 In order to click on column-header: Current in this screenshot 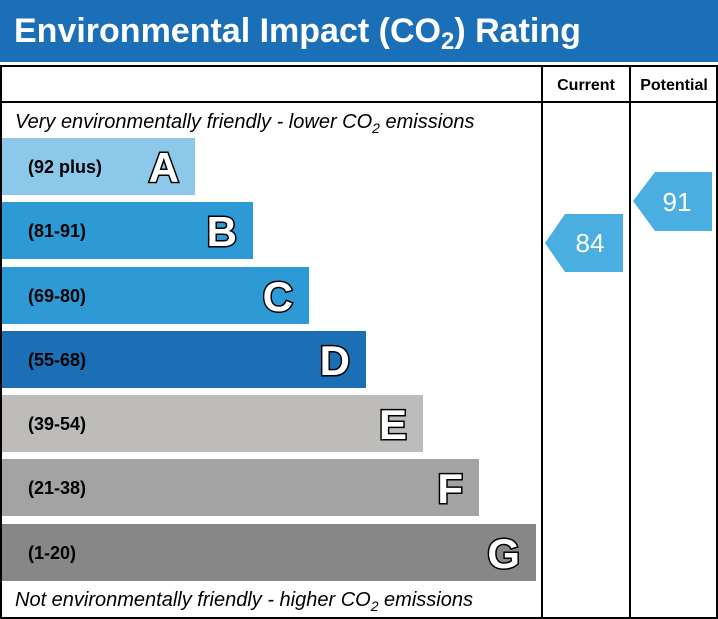, I will do `click(586, 85)`.